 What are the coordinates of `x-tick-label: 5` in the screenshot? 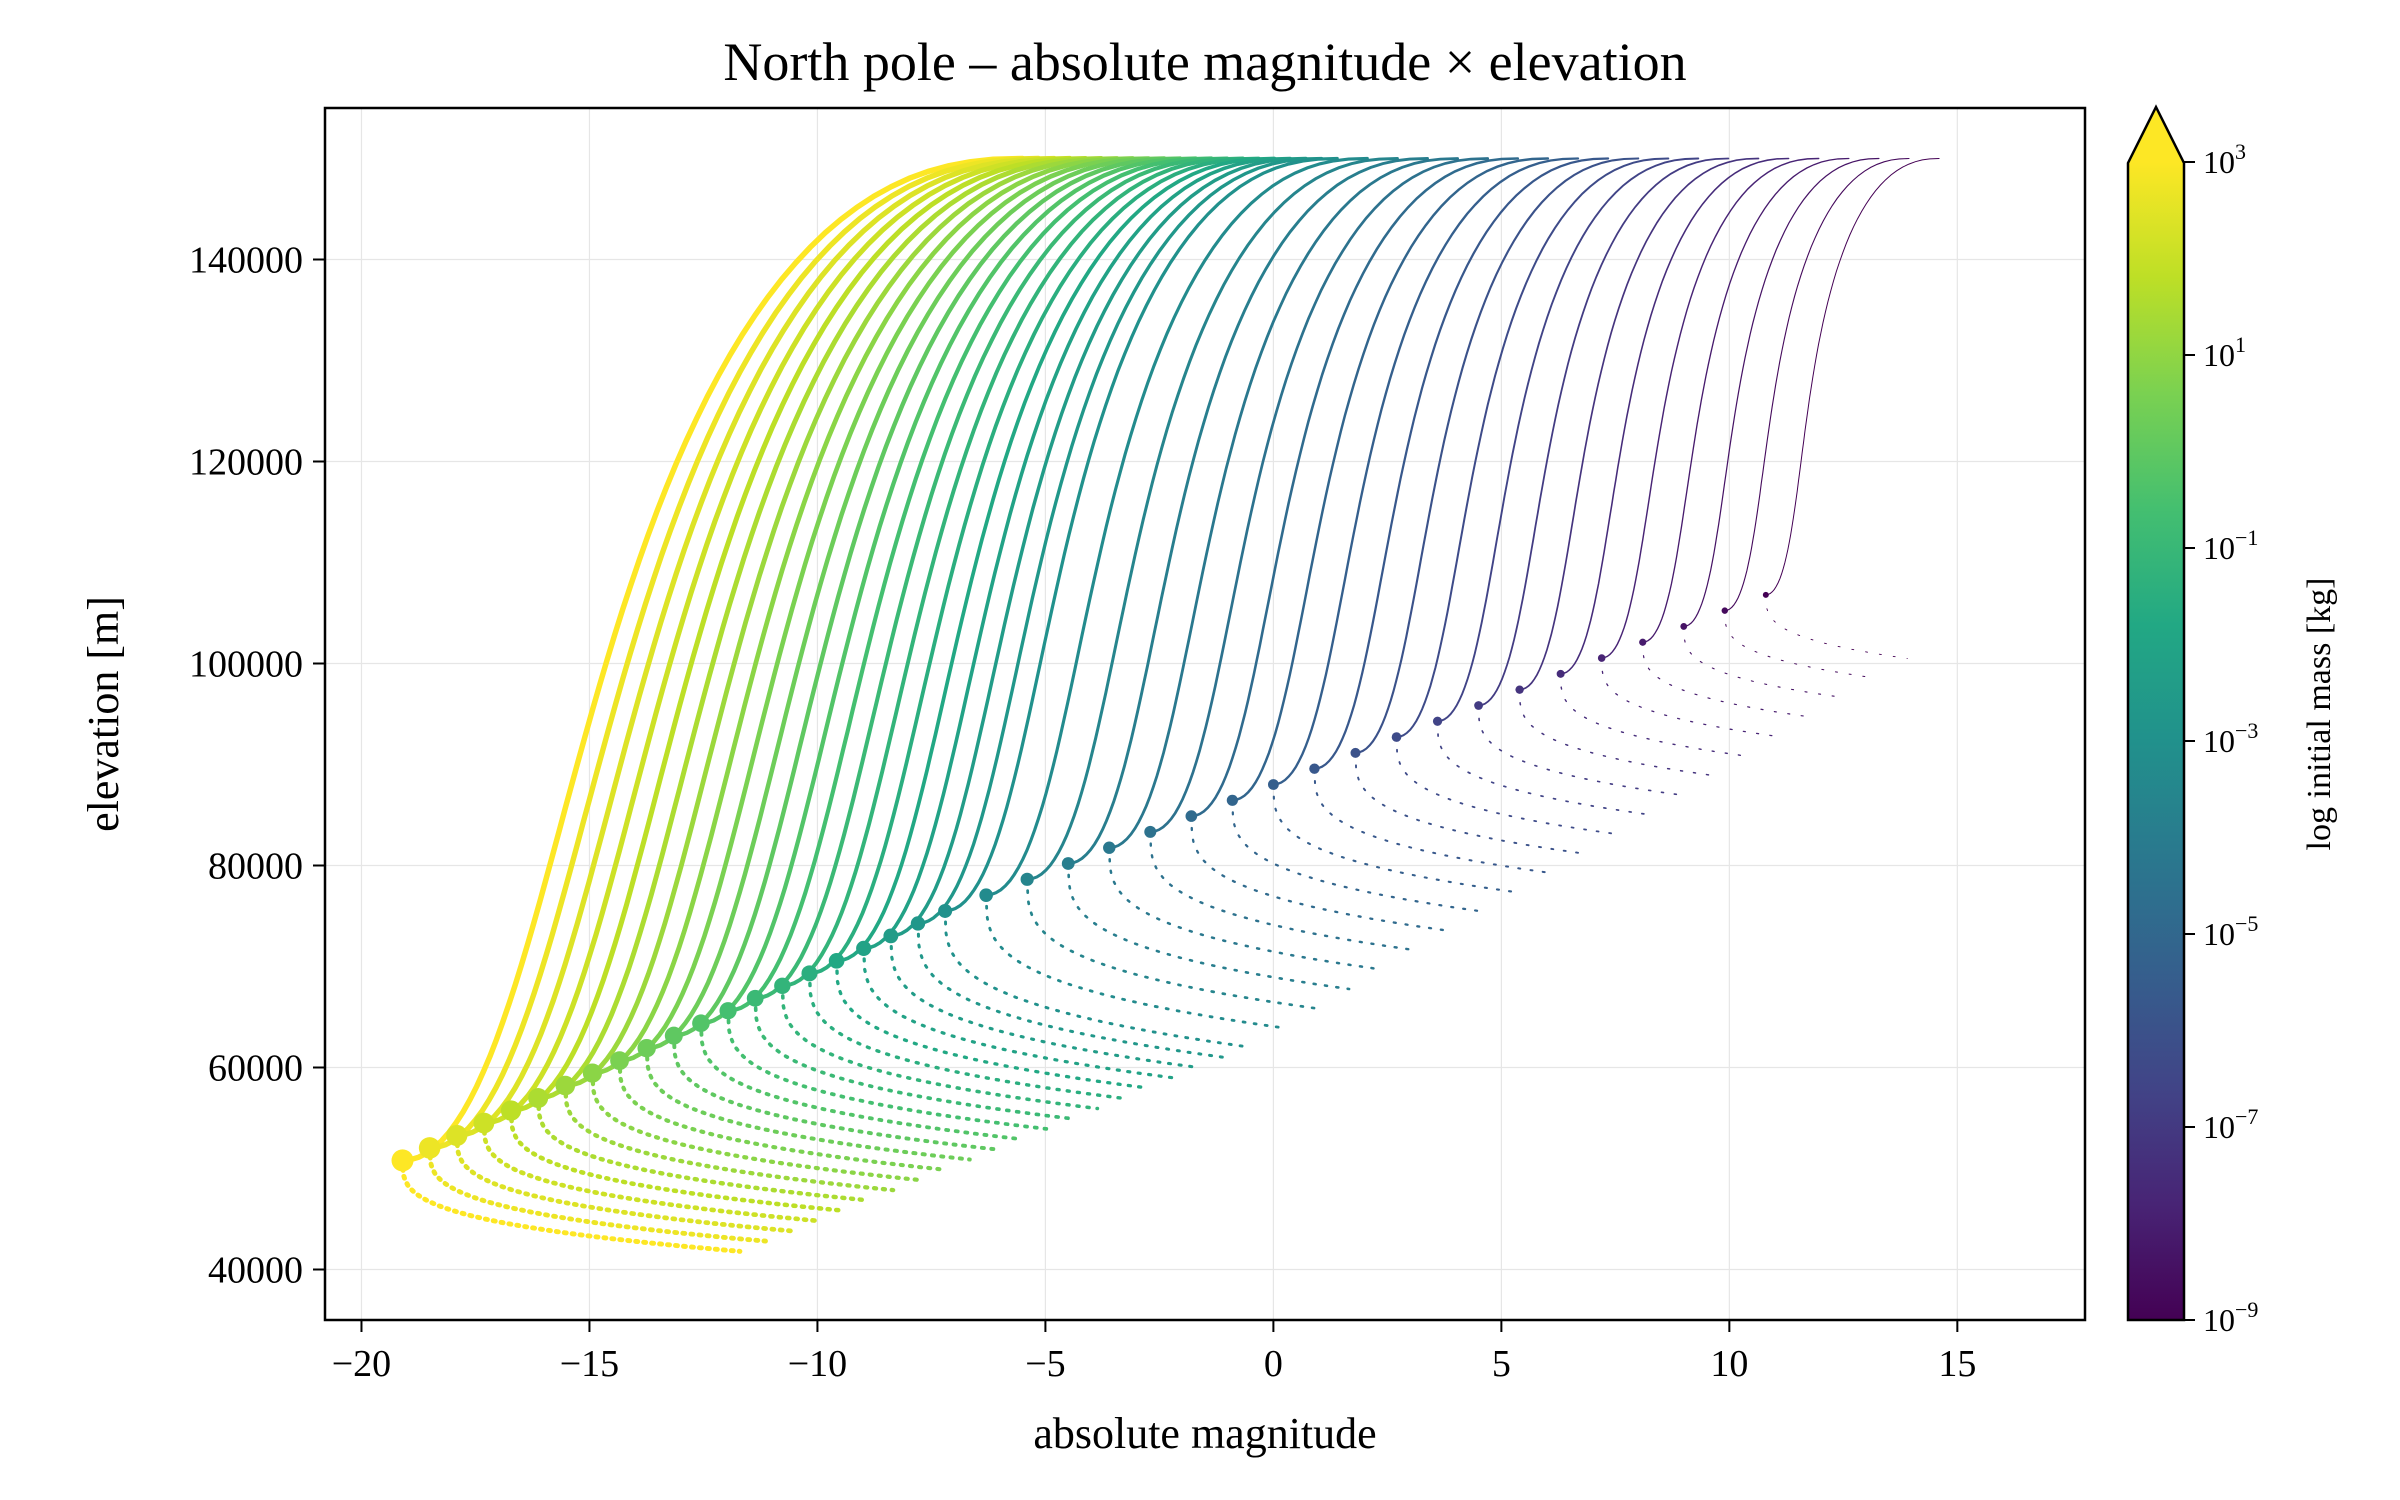 It's located at (1501, 1364).